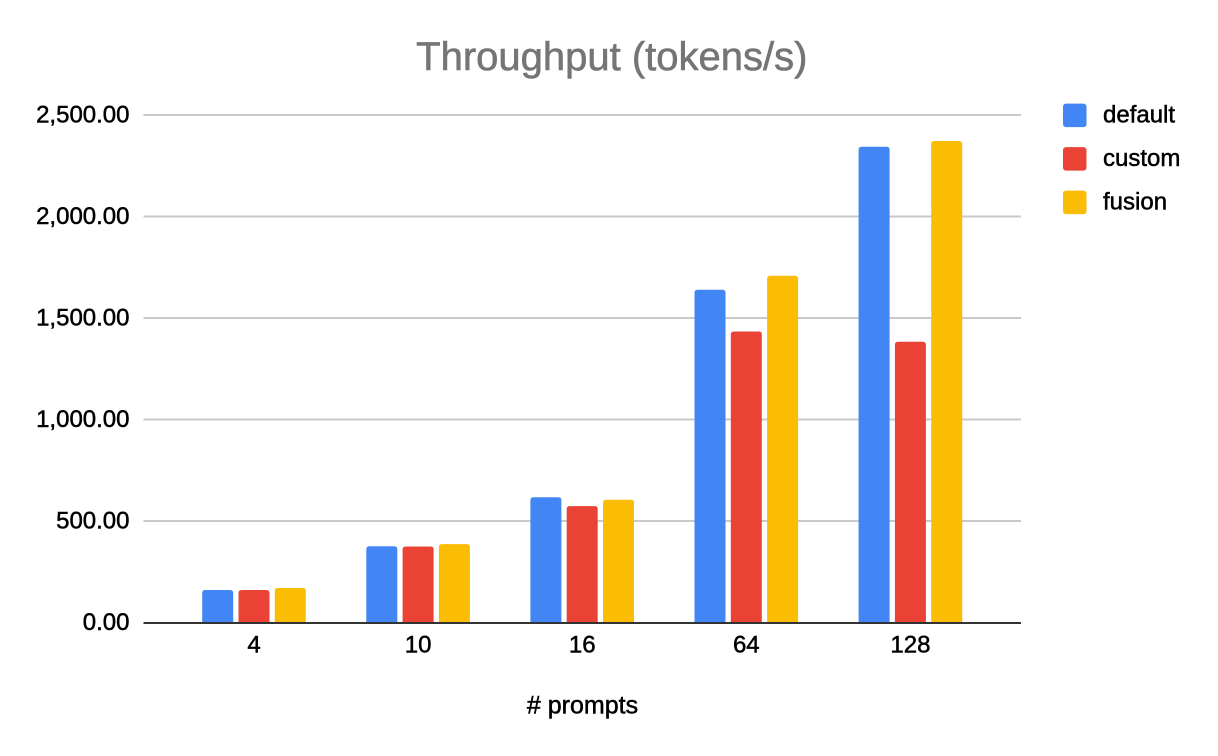  What do you see at coordinates (910, 645) in the screenshot?
I see `svg-text: 128` at bounding box center [910, 645].